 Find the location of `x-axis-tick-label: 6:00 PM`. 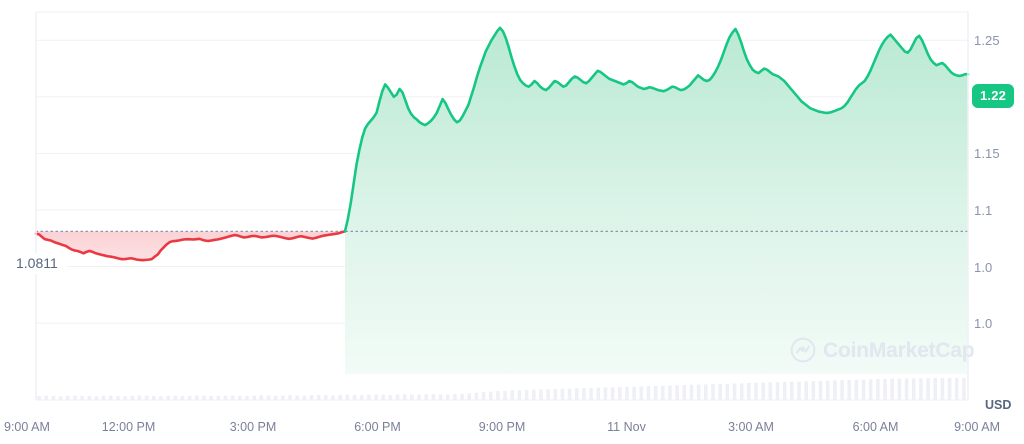

x-axis-tick-label: 6:00 PM is located at coordinates (377, 427).